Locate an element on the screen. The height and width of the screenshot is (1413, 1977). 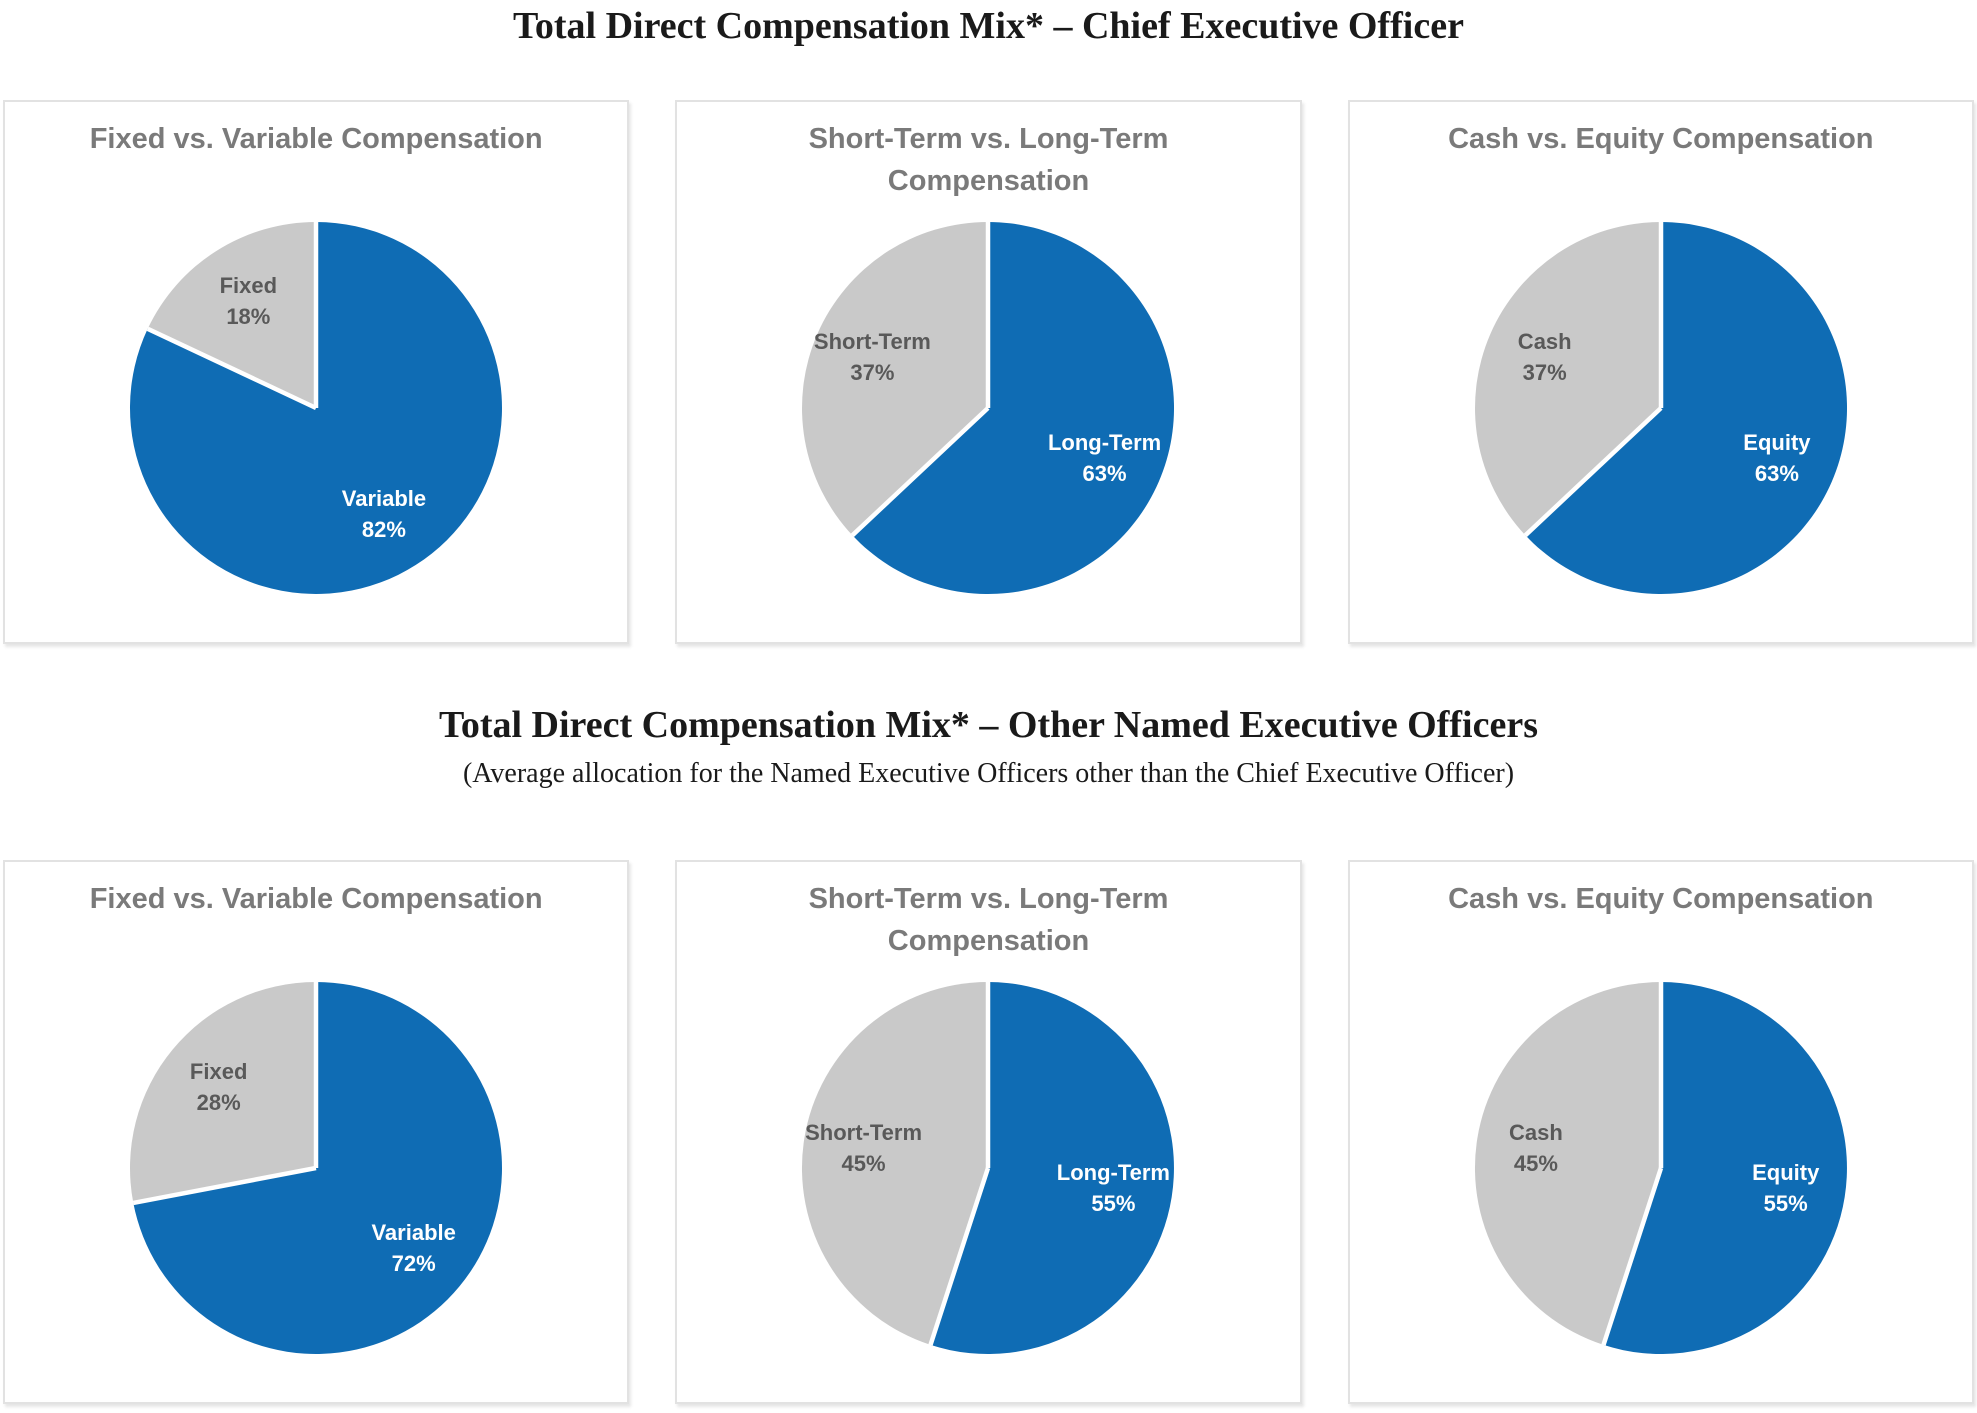
pie-label-value: 72% is located at coordinates (413, 1264).